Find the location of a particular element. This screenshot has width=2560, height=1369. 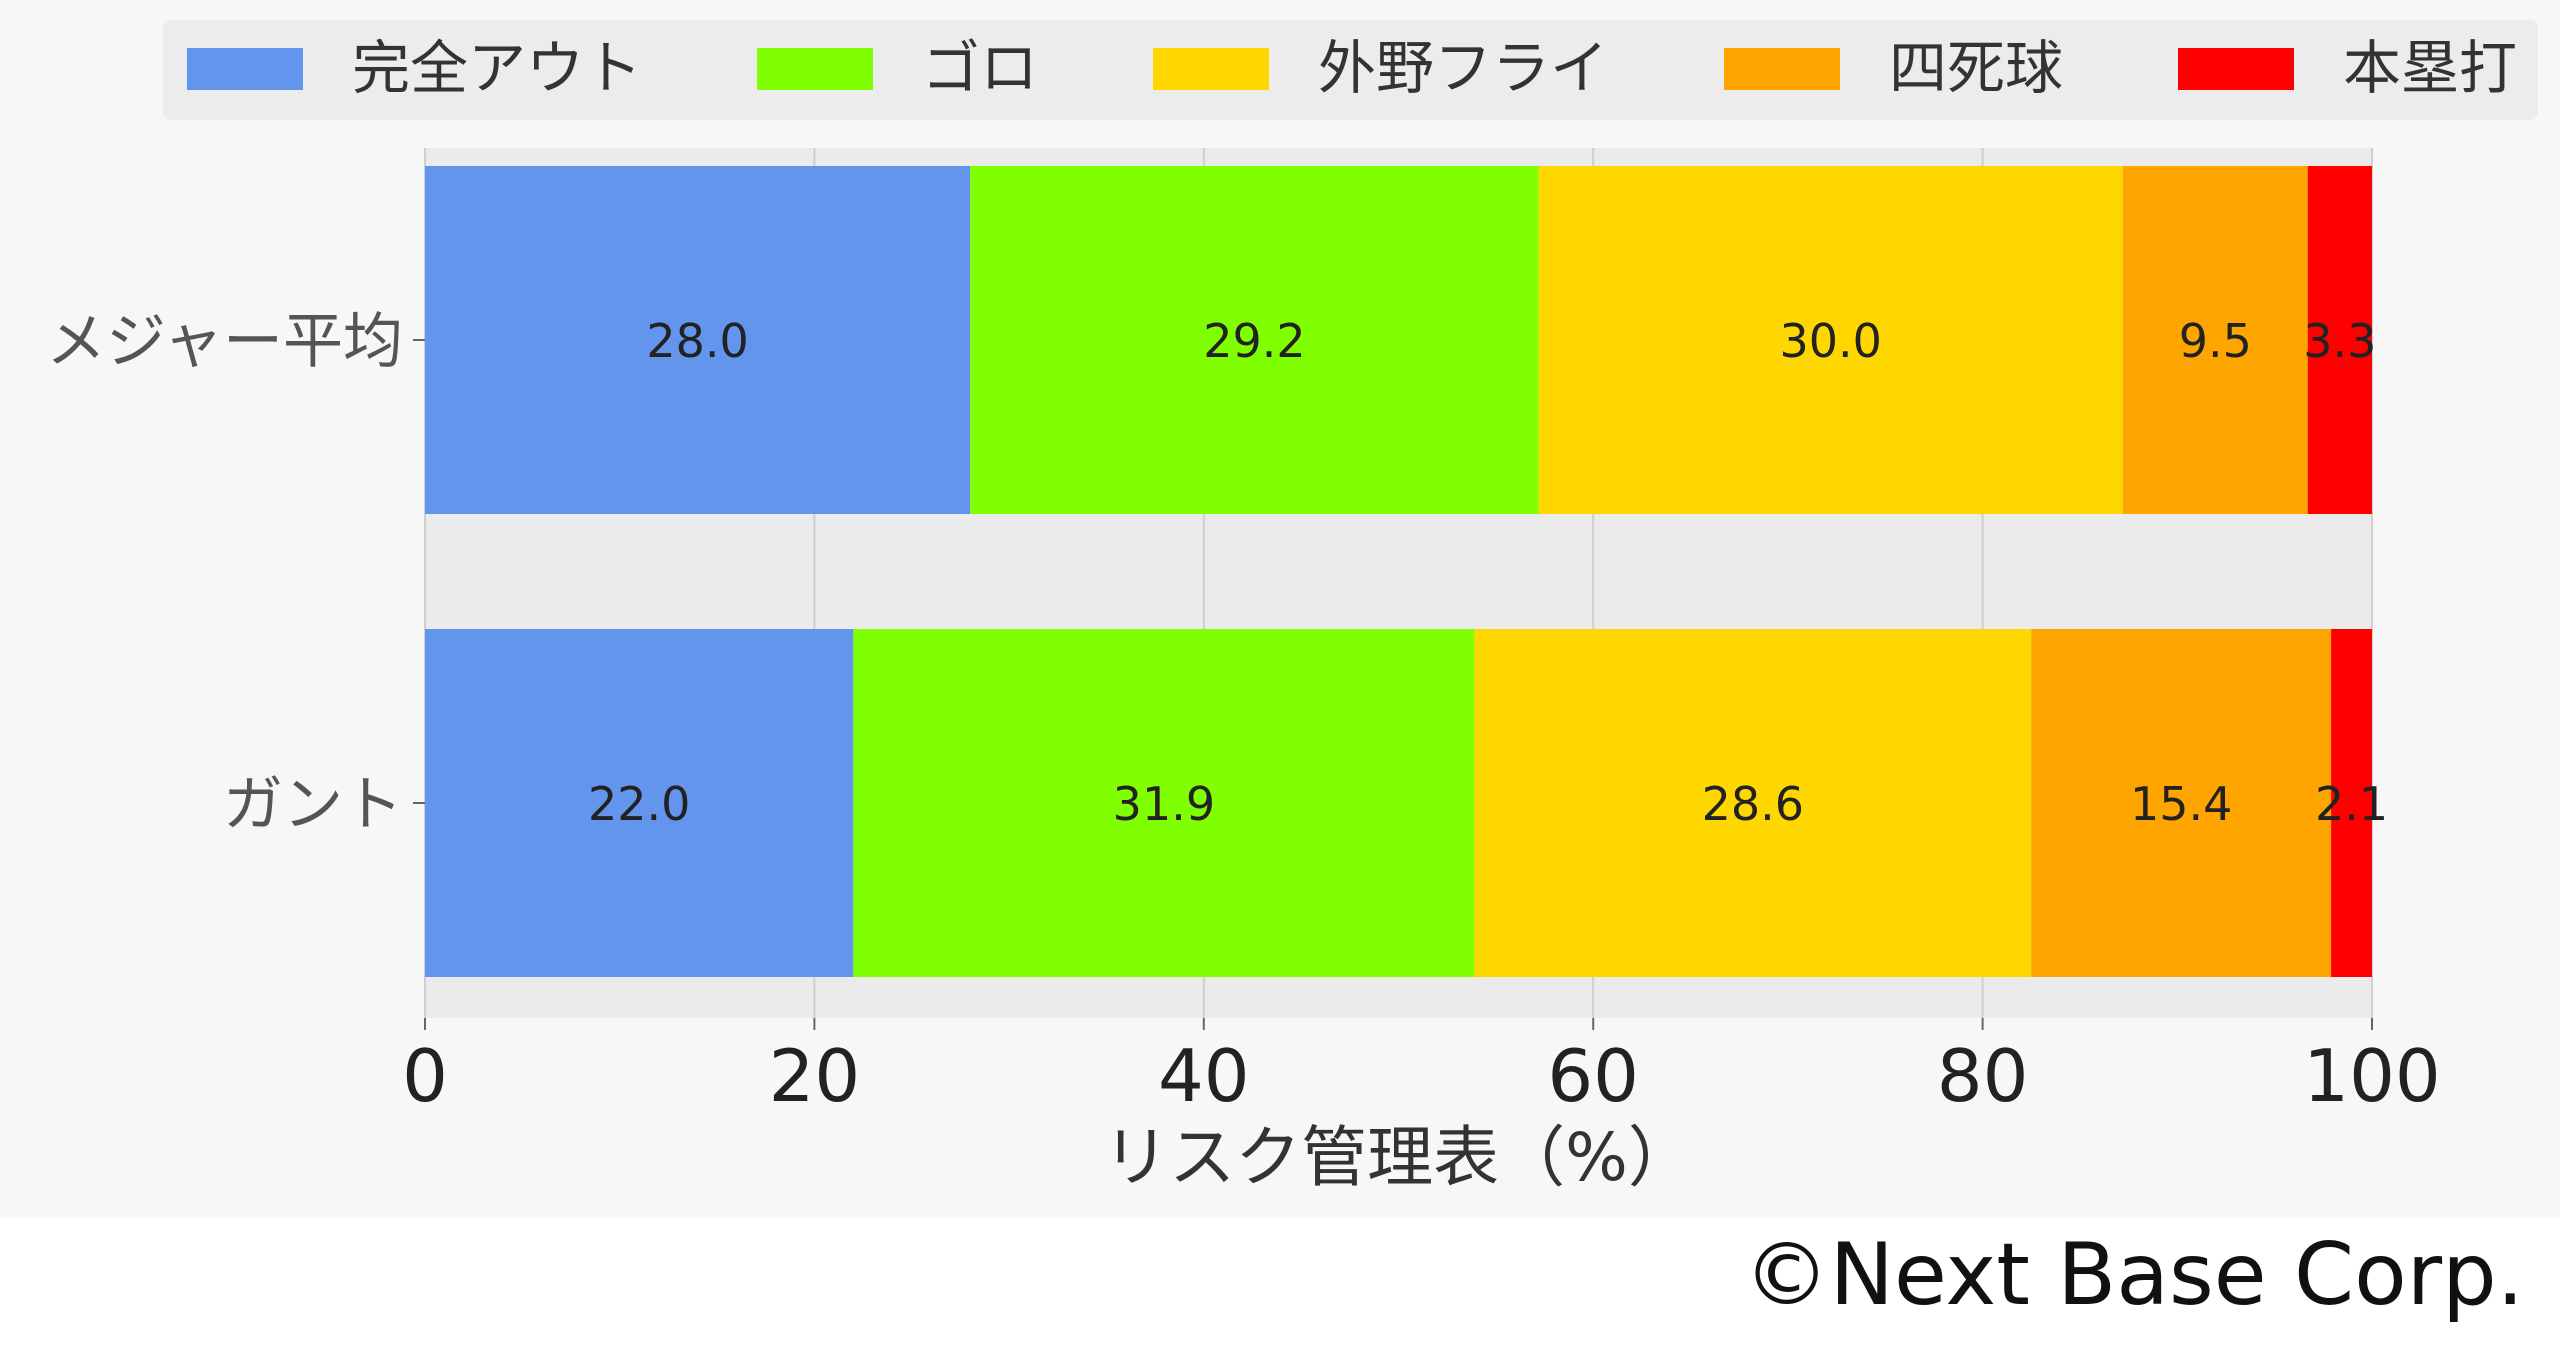

data-label-0-2: 30.0 is located at coordinates (1831, 341).